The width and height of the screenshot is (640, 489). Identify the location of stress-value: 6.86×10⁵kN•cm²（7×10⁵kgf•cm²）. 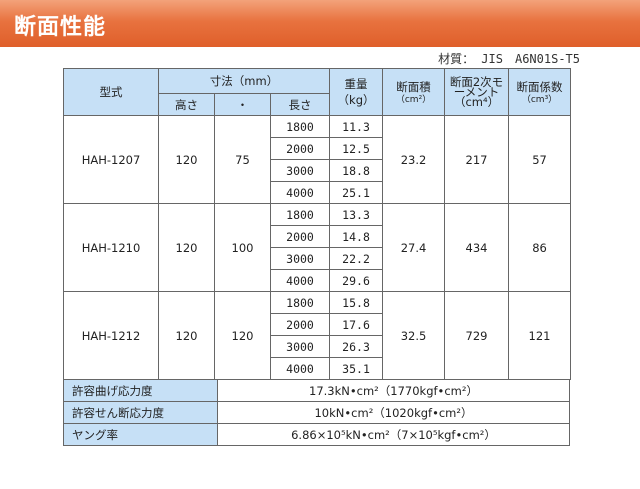
(393, 434).